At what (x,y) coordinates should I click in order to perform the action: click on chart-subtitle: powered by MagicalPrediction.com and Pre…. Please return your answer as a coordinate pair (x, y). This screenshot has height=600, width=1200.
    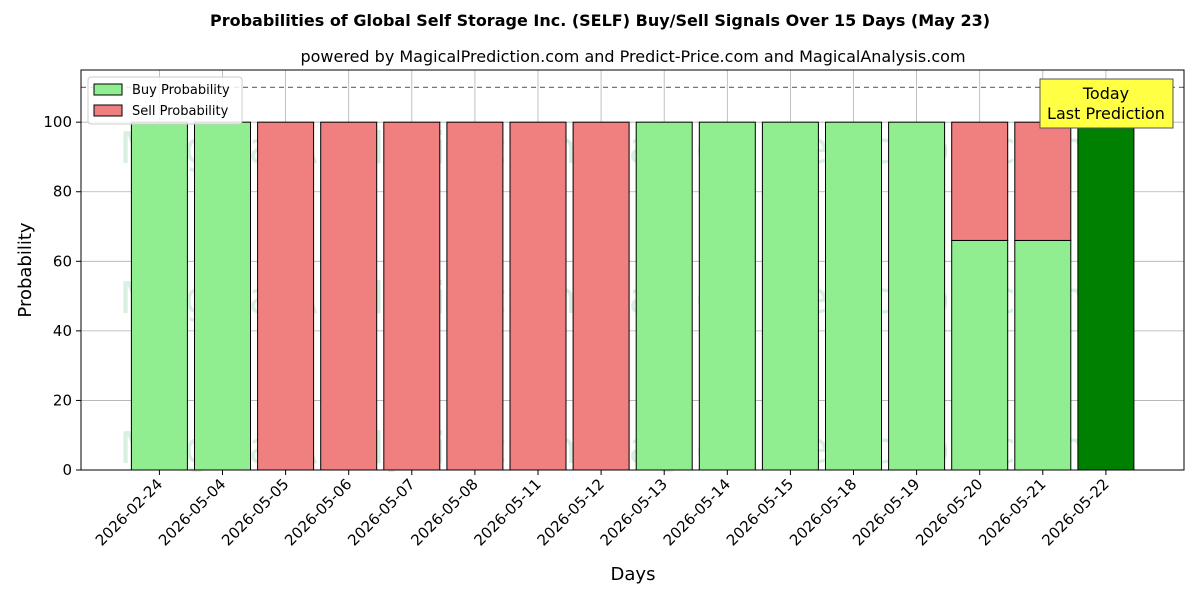
    Looking at the image, I should click on (632, 56).